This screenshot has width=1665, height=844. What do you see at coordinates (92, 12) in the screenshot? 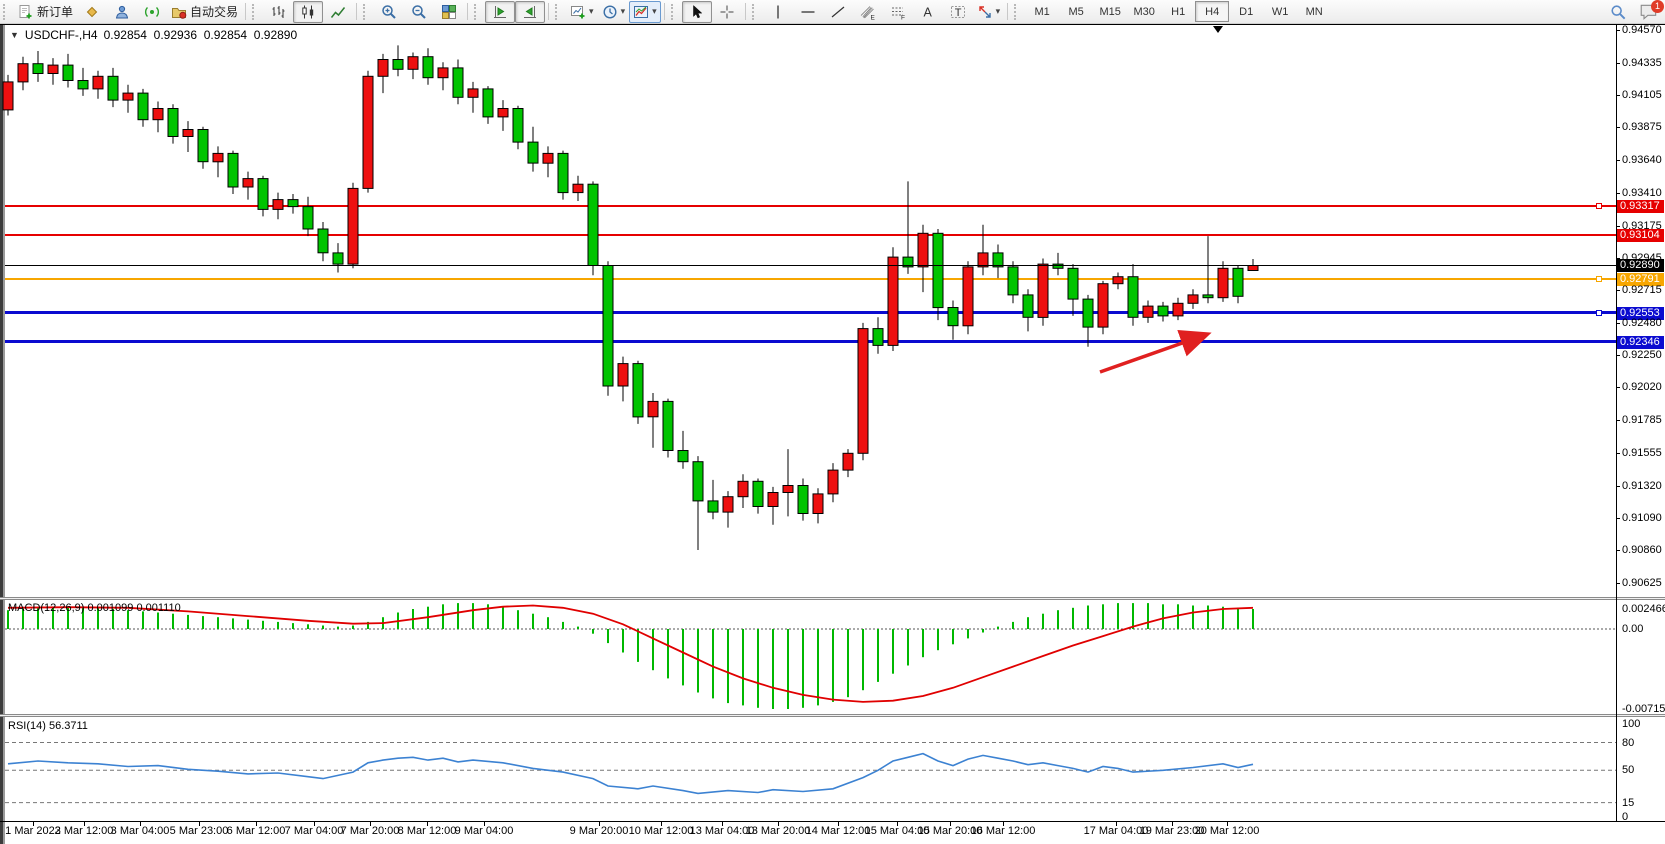
I see `gold-diamond-button` at bounding box center [92, 12].